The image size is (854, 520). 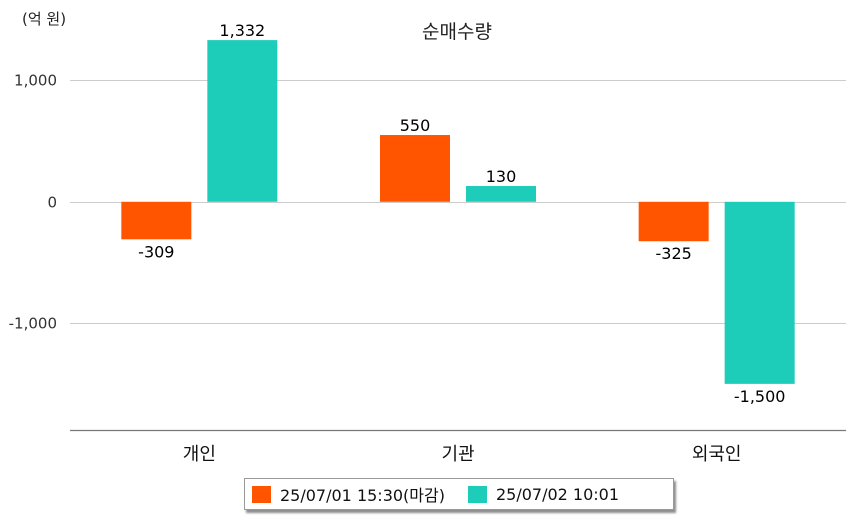 I want to click on y-axis-tick-labels: 1,000 0 -1,000, so click(x=33, y=202).